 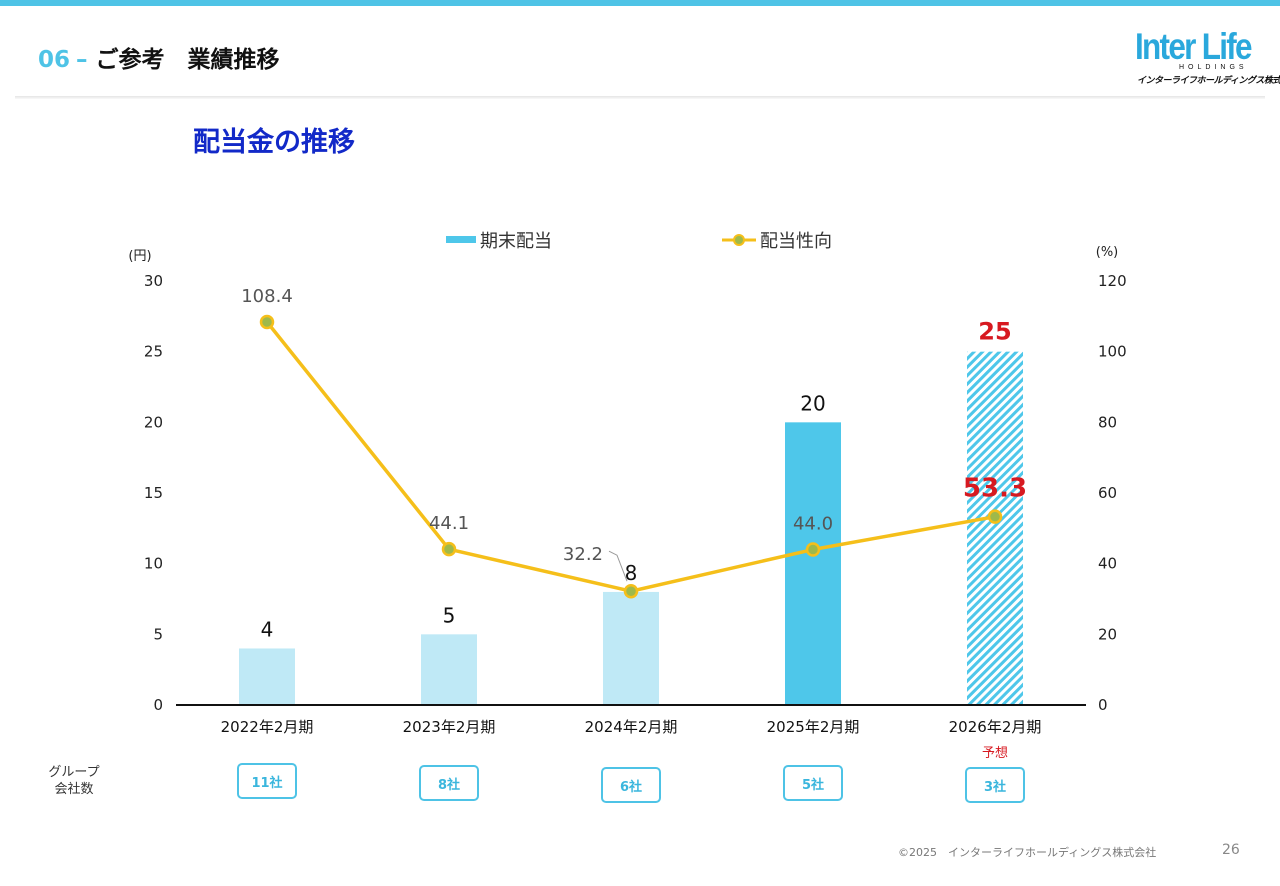 What do you see at coordinates (1107, 564) in the screenshot?
I see `right-tick-label: 40` at bounding box center [1107, 564].